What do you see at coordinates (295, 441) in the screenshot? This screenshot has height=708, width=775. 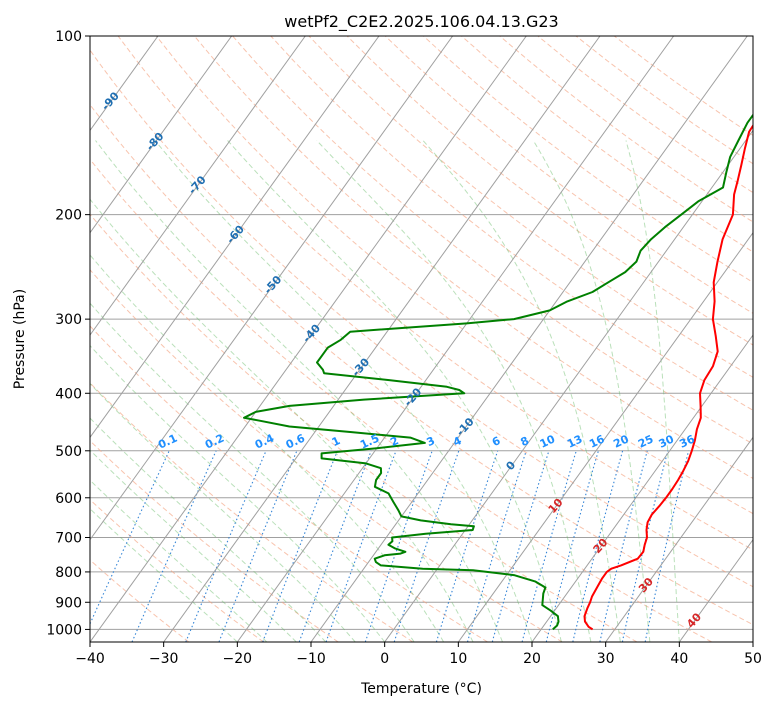 I see `mixing-ratio-label: 0.6` at bounding box center [295, 441].